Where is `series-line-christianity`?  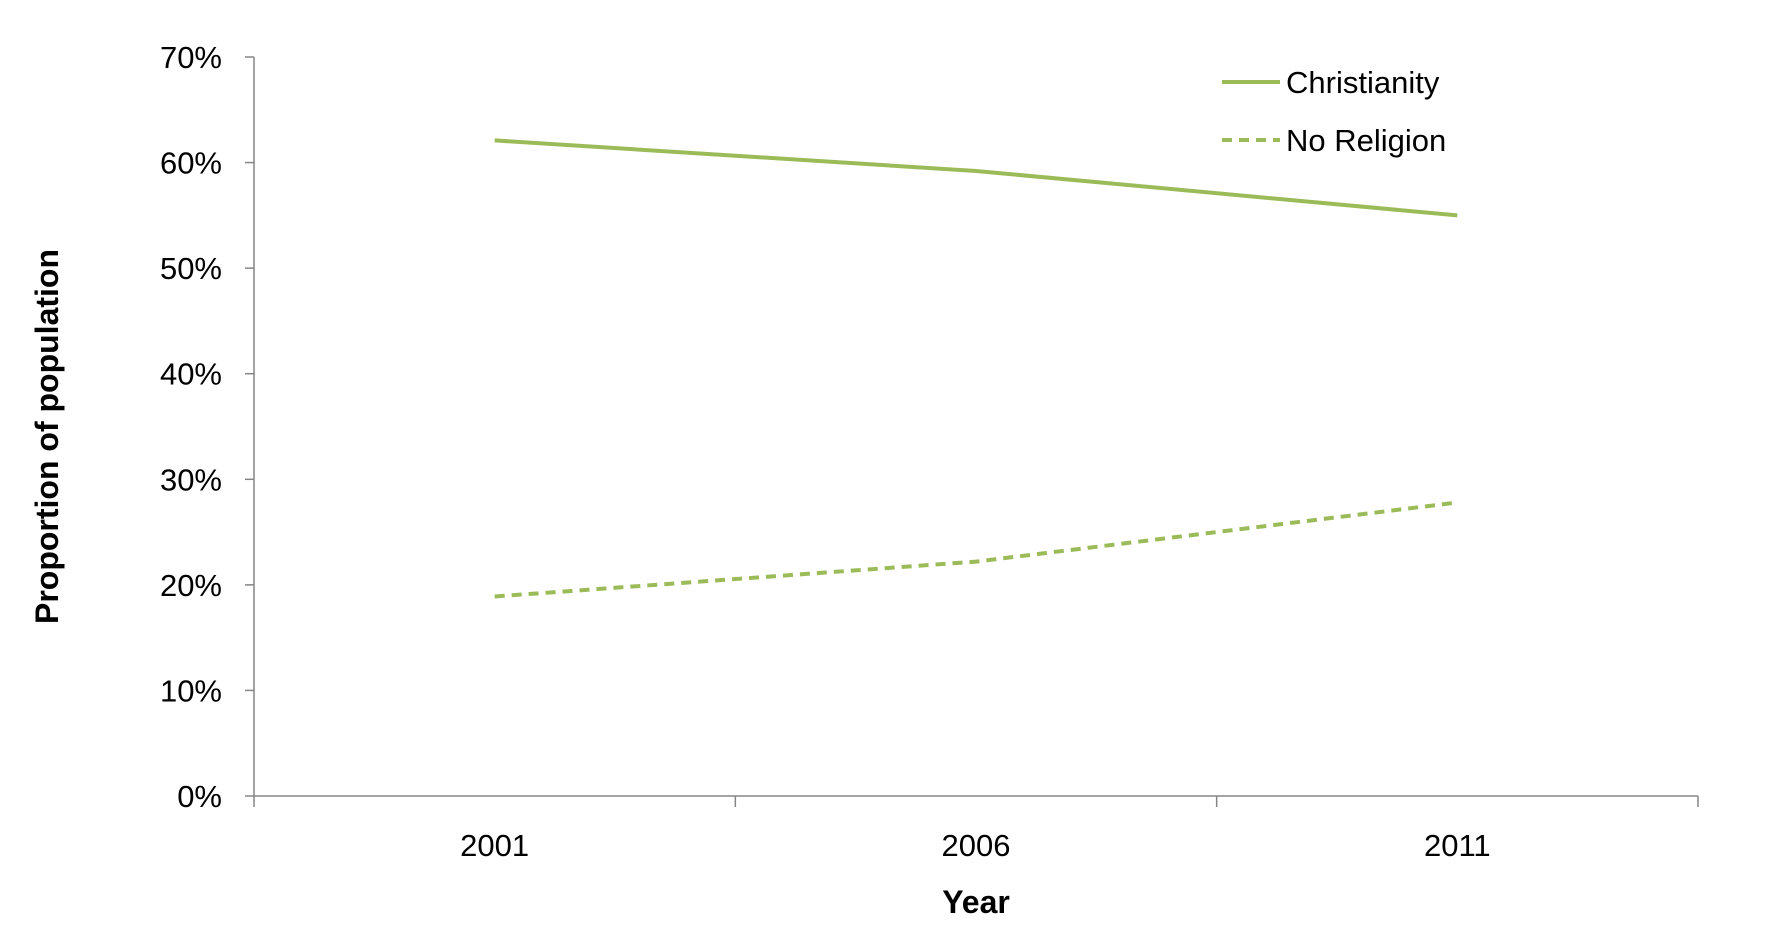 series-line-christianity is located at coordinates (976, 178).